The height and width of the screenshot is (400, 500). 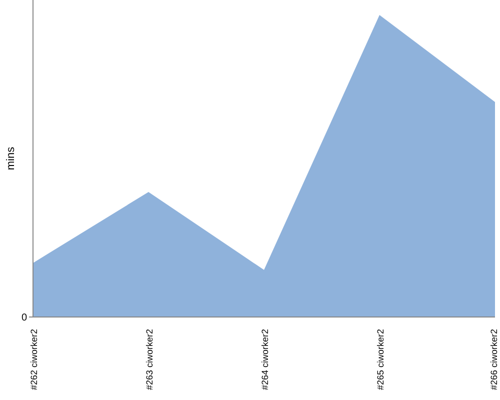 What do you see at coordinates (34, 359) in the screenshot?
I see `x-tick-label: #262 ciworker2` at bounding box center [34, 359].